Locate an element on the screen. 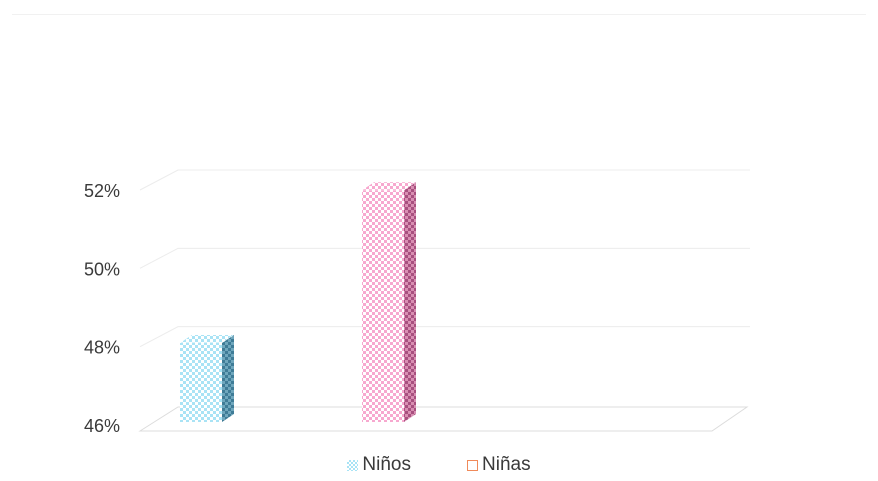  y-axis-ticks: 46% 48% 50% 52% is located at coordinates (102, 308).